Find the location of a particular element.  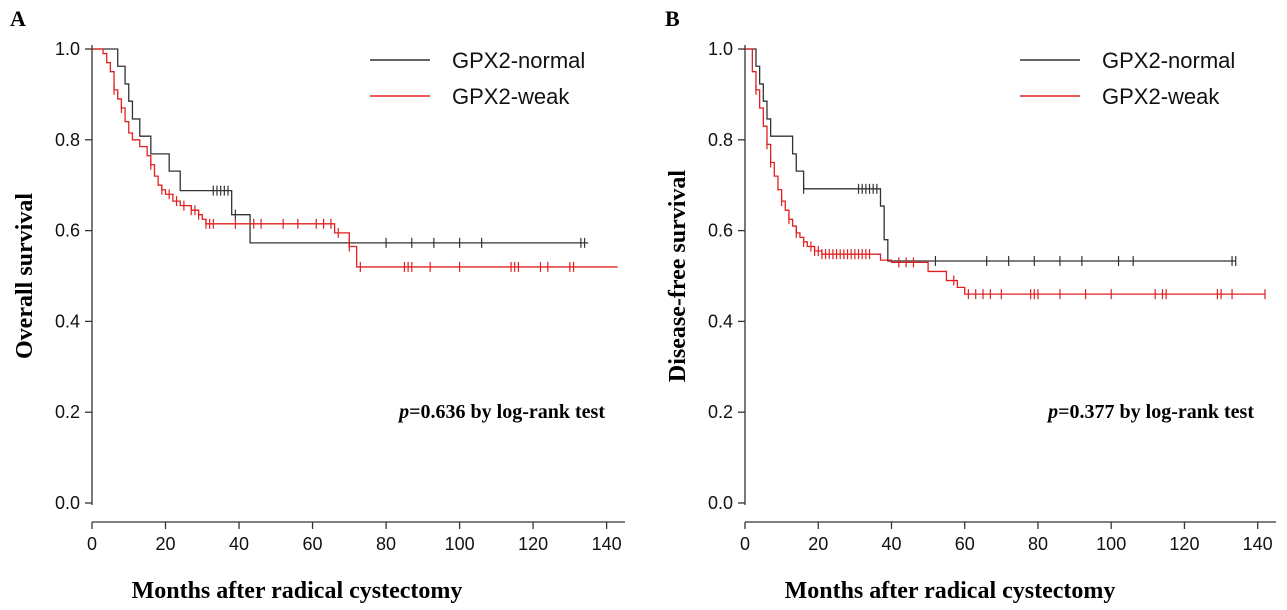

p-value-annotation: p=0.636 by log-rank test is located at coordinates (501, 412).